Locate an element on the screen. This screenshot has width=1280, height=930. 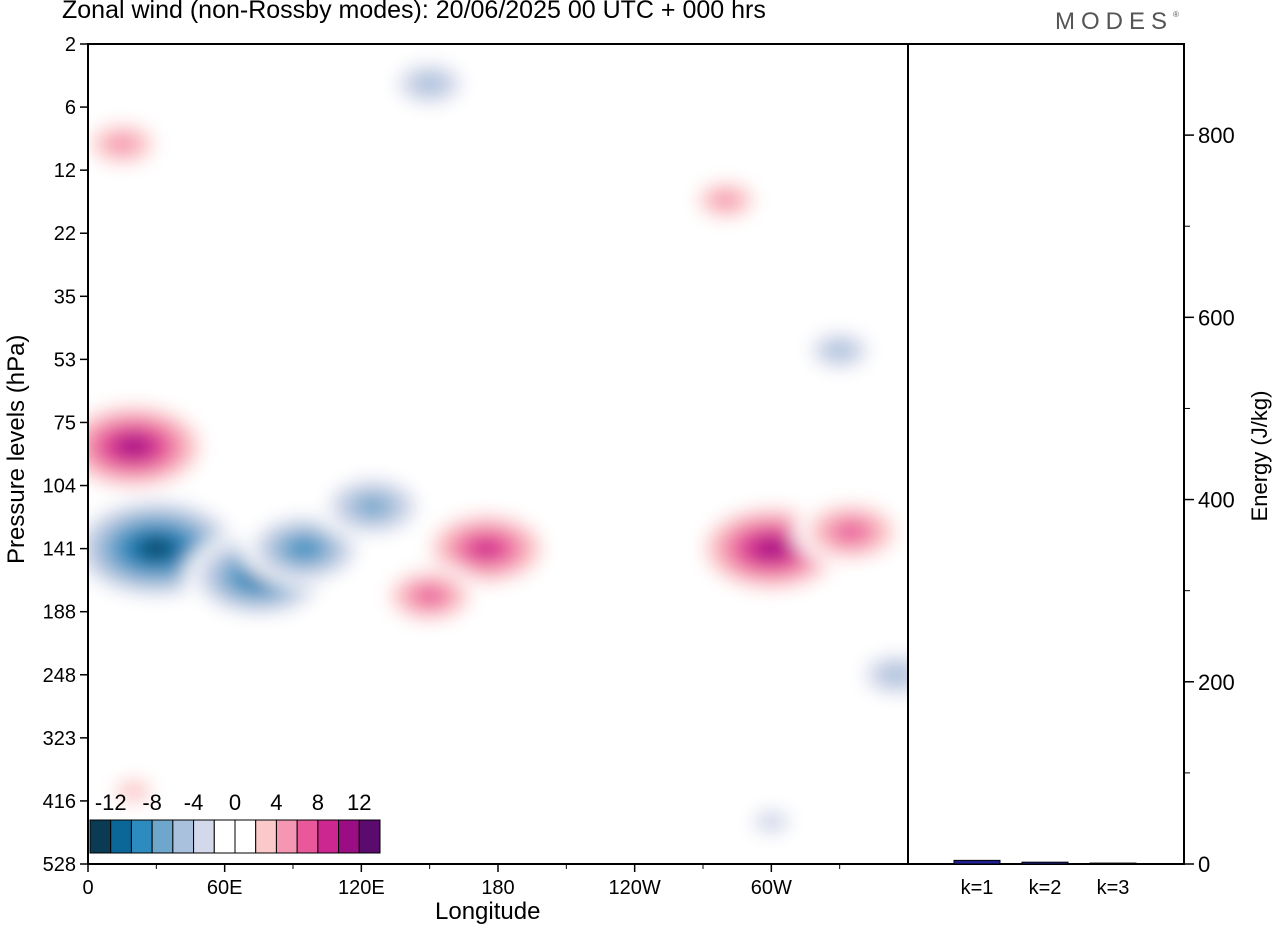
y-tick-label: 6 is located at coordinates (70, 108).